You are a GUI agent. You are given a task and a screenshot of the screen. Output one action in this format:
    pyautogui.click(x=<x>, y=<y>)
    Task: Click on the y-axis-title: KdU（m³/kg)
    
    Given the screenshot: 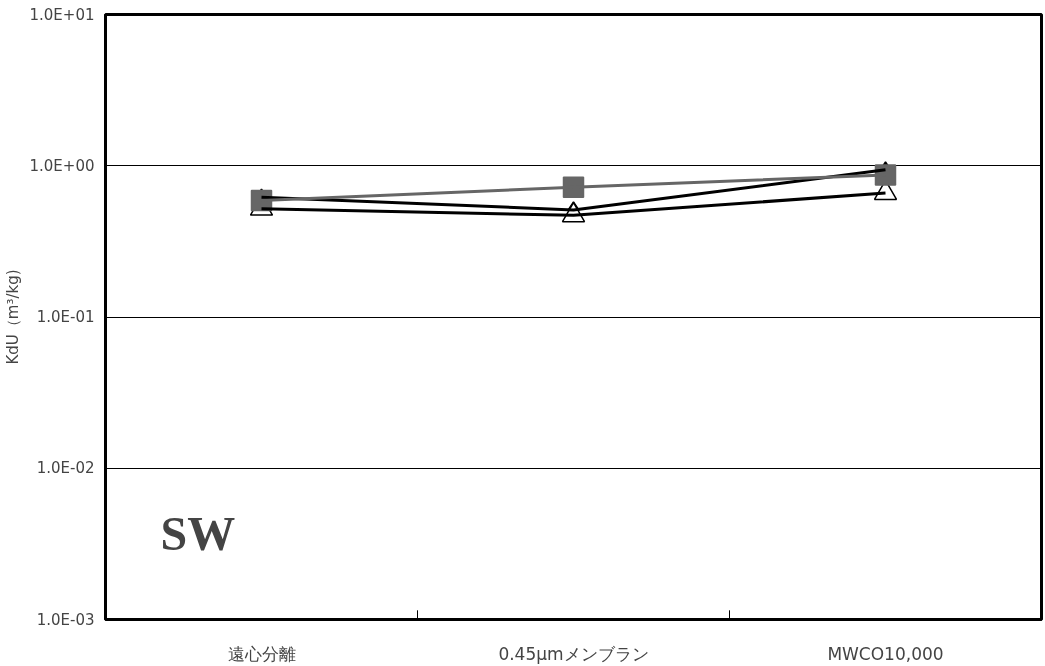 What is the action you would take?
    pyautogui.click(x=12, y=317)
    